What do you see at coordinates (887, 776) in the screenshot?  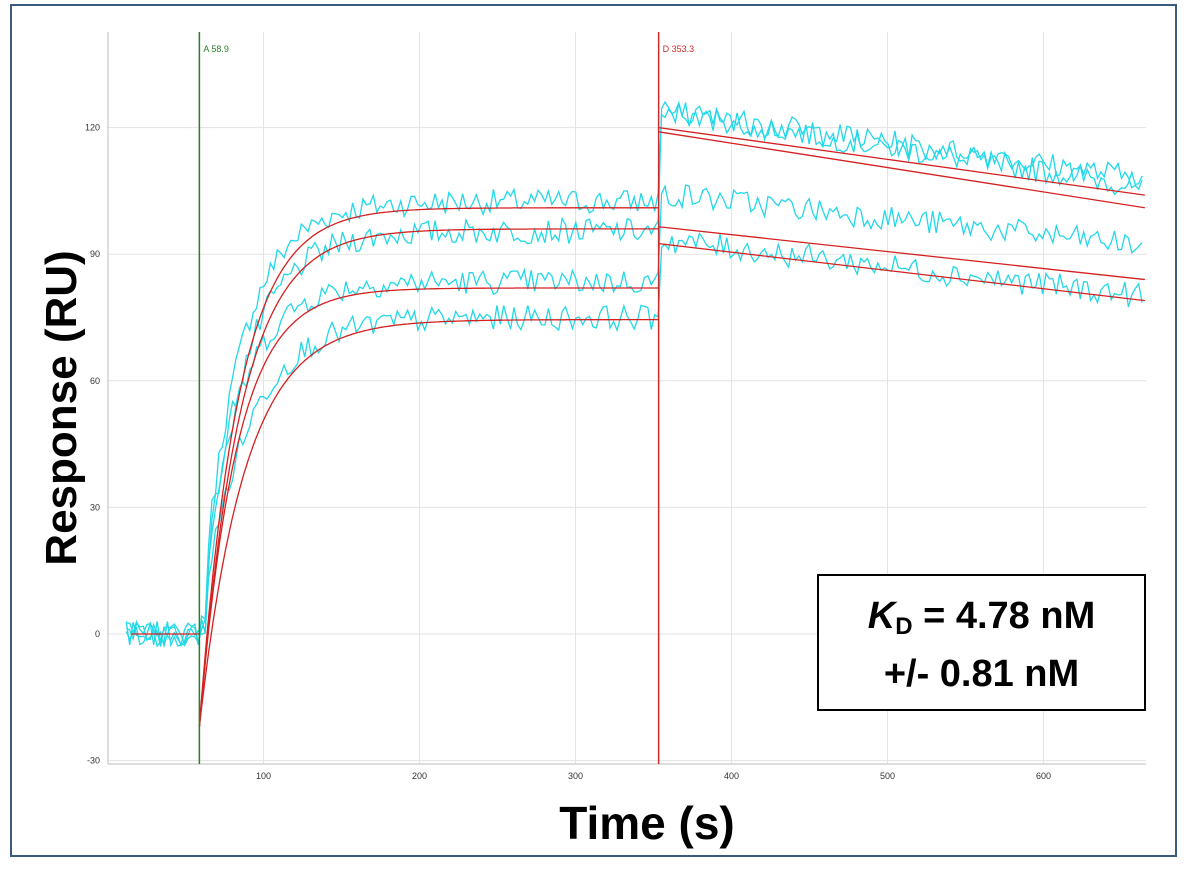 I see `x-tick-label: 500` at bounding box center [887, 776].